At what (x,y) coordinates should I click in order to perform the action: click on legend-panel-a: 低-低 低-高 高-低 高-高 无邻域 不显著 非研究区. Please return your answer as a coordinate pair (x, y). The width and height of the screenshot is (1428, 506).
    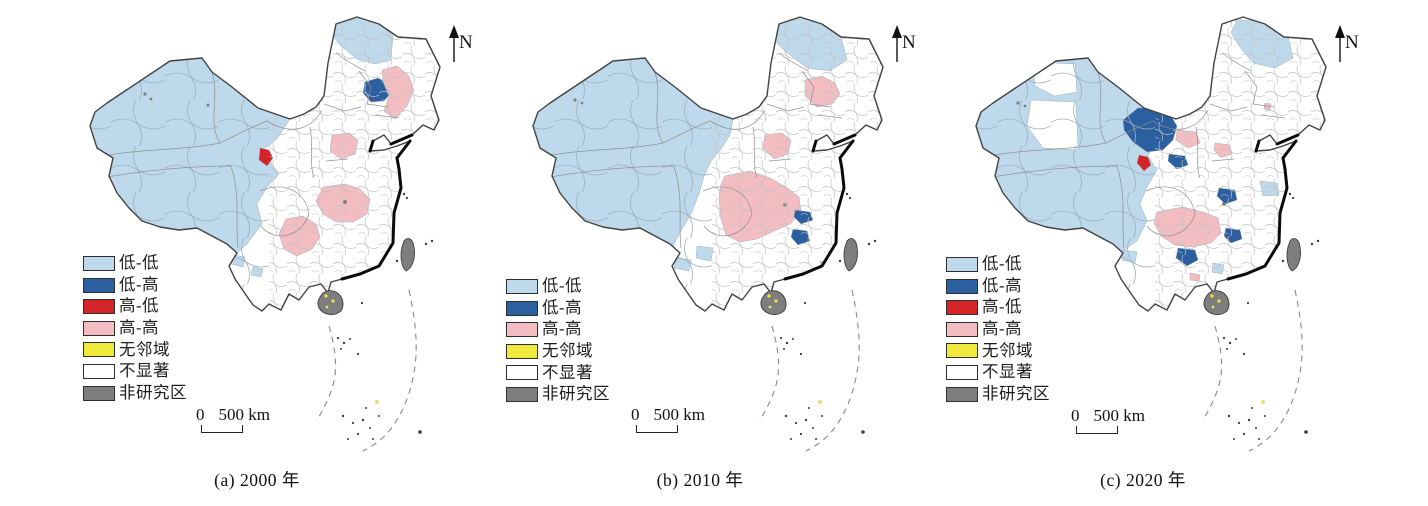
    Looking at the image, I should click on (135, 331).